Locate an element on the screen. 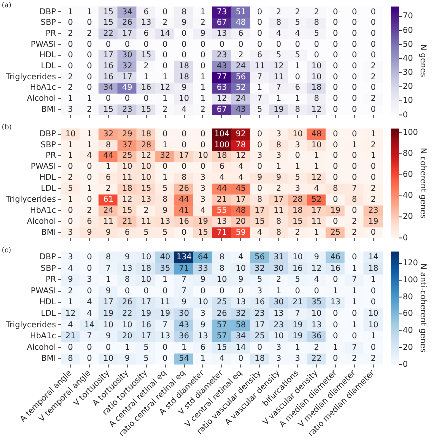 This screenshot has height=440, width=435. data-label: 19 is located at coordinates (146, 313).